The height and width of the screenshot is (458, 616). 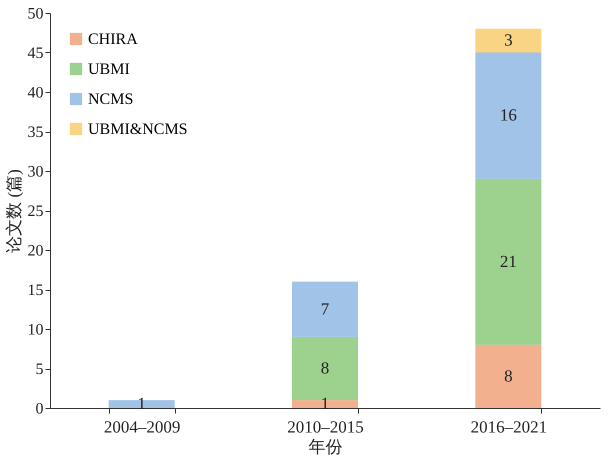 I want to click on data-label: 7, so click(x=325, y=308).